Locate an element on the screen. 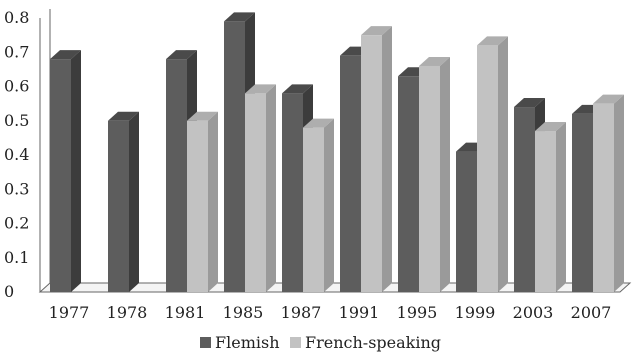 The height and width of the screenshot is (352, 640). bar-french-speaking-1981 is located at coordinates (202, 201).